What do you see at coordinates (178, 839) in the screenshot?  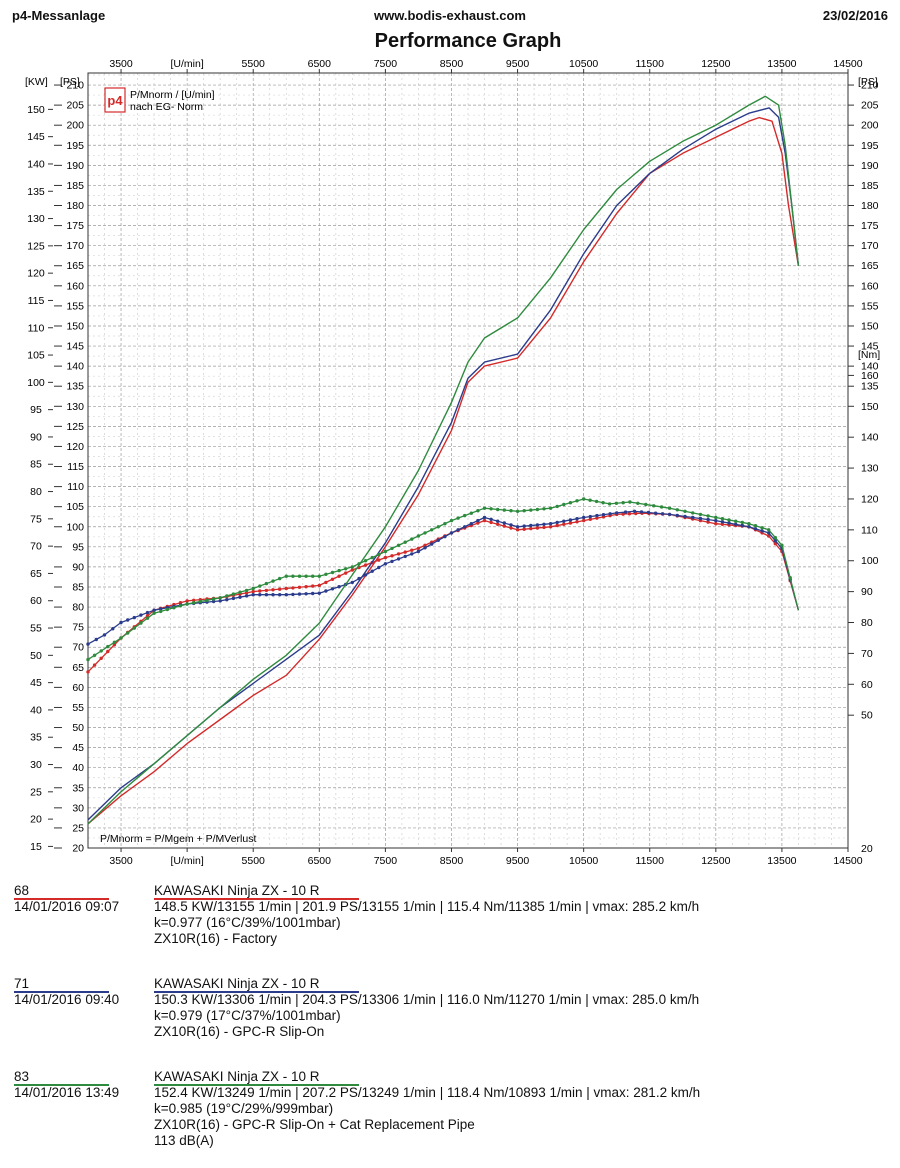 I see `formula-annotation: P/Mnorm = P/Mgem + P/MVerlust` at bounding box center [178, 839].